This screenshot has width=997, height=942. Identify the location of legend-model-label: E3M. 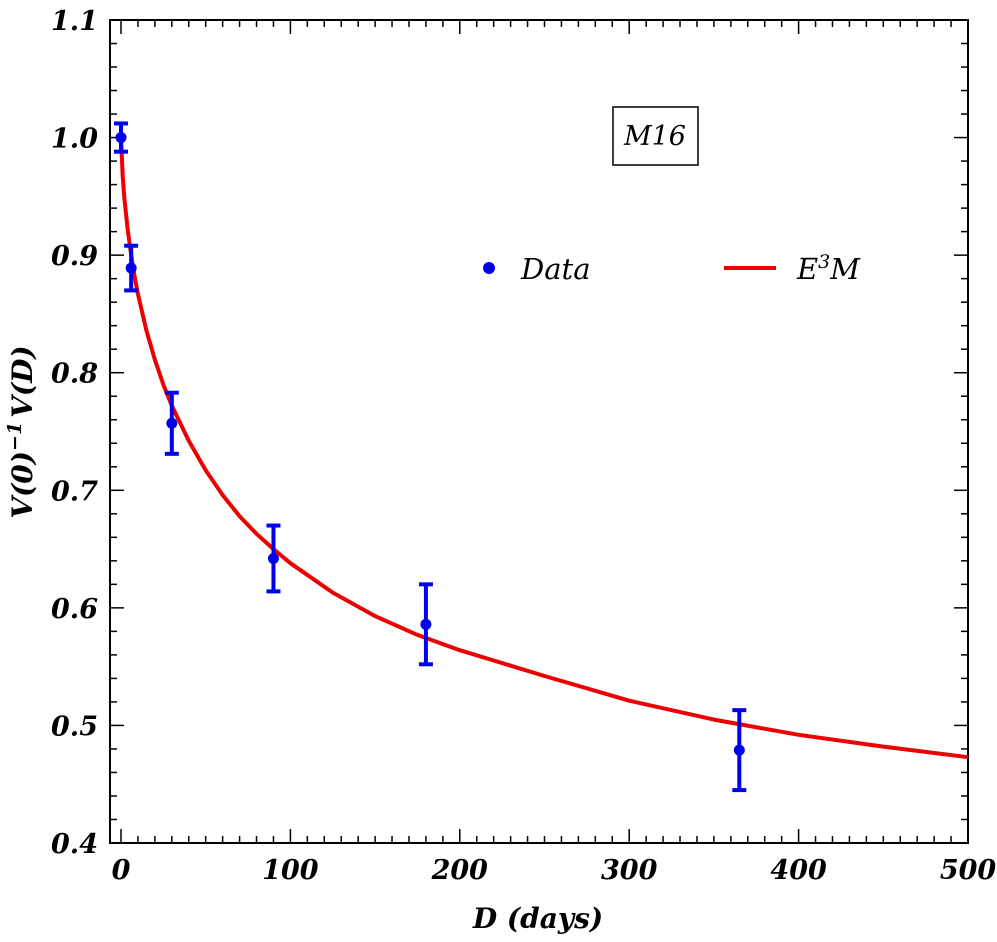
(828, 268).